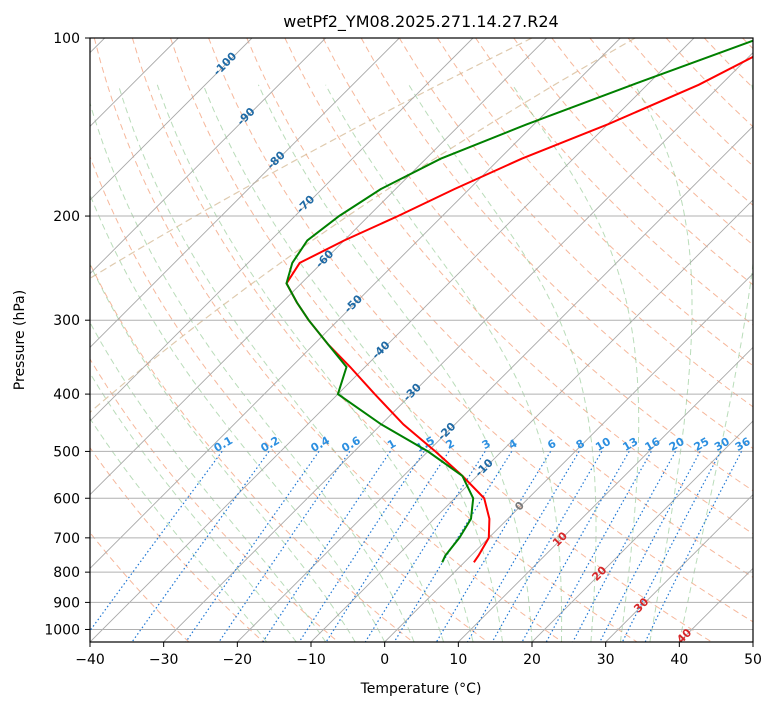 Image resolution: width=775 pixels, height=708 pixels. What do you see at coordinates (66, 603) in the screenshot?
I see `y-tick-label: 900` at bounding box center [66, 603].